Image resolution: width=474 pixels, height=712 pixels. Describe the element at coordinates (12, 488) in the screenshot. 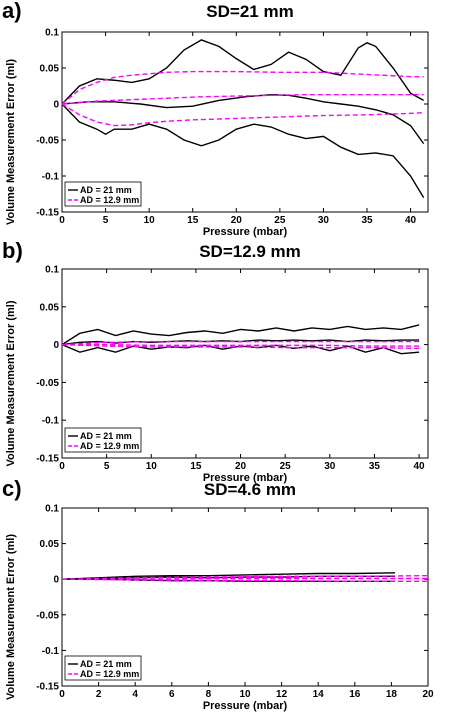

I see `panel-c-letter: c)` at that location.